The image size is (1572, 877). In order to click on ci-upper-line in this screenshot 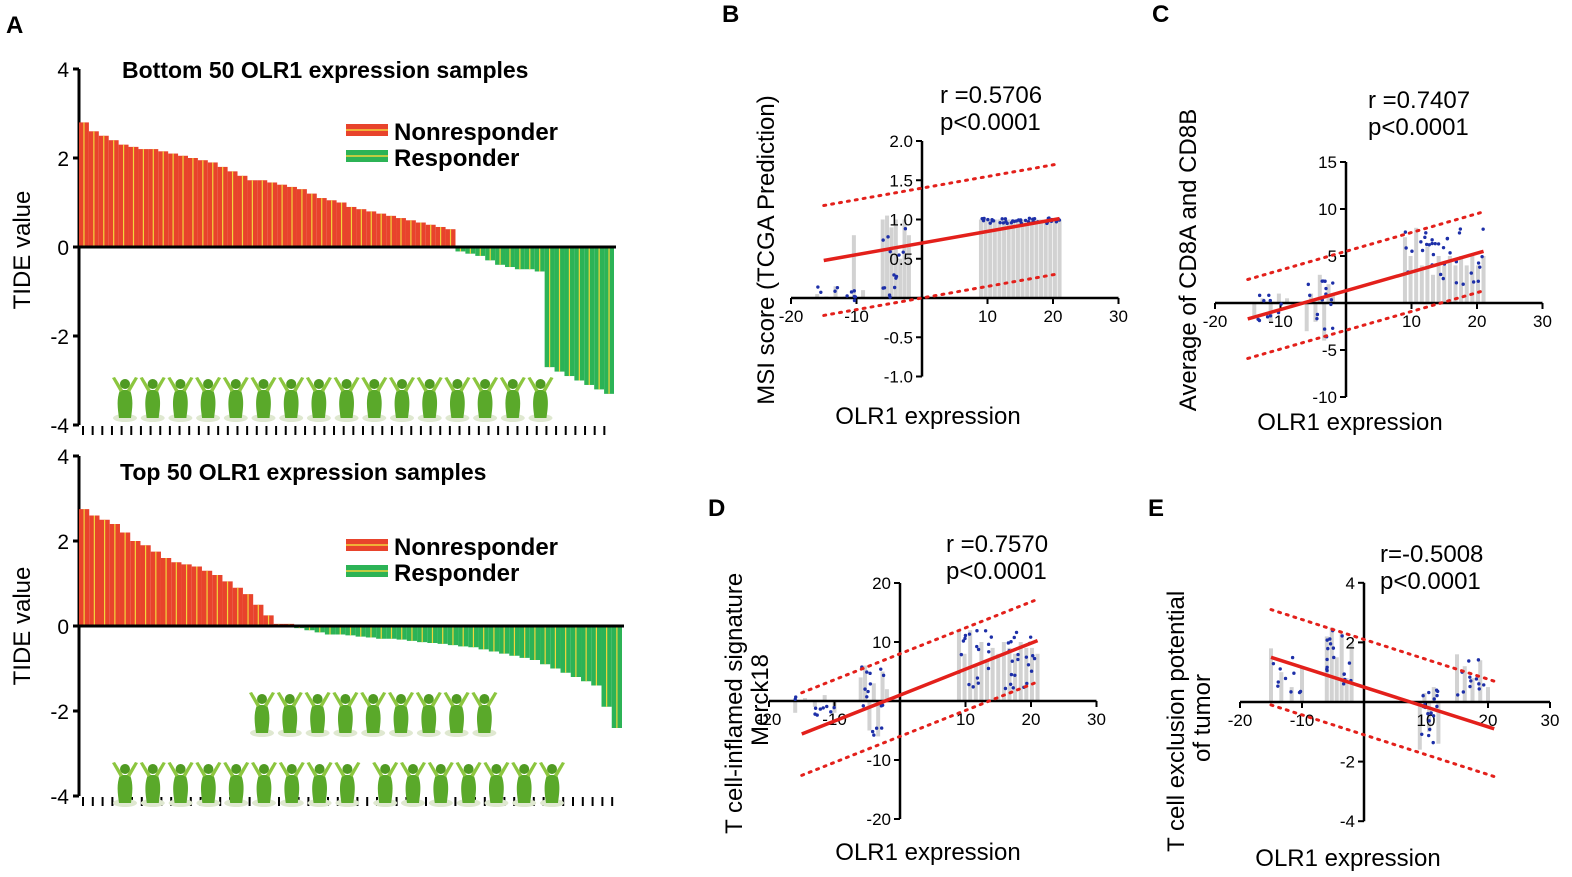, I will do `click(1382, 645)`.